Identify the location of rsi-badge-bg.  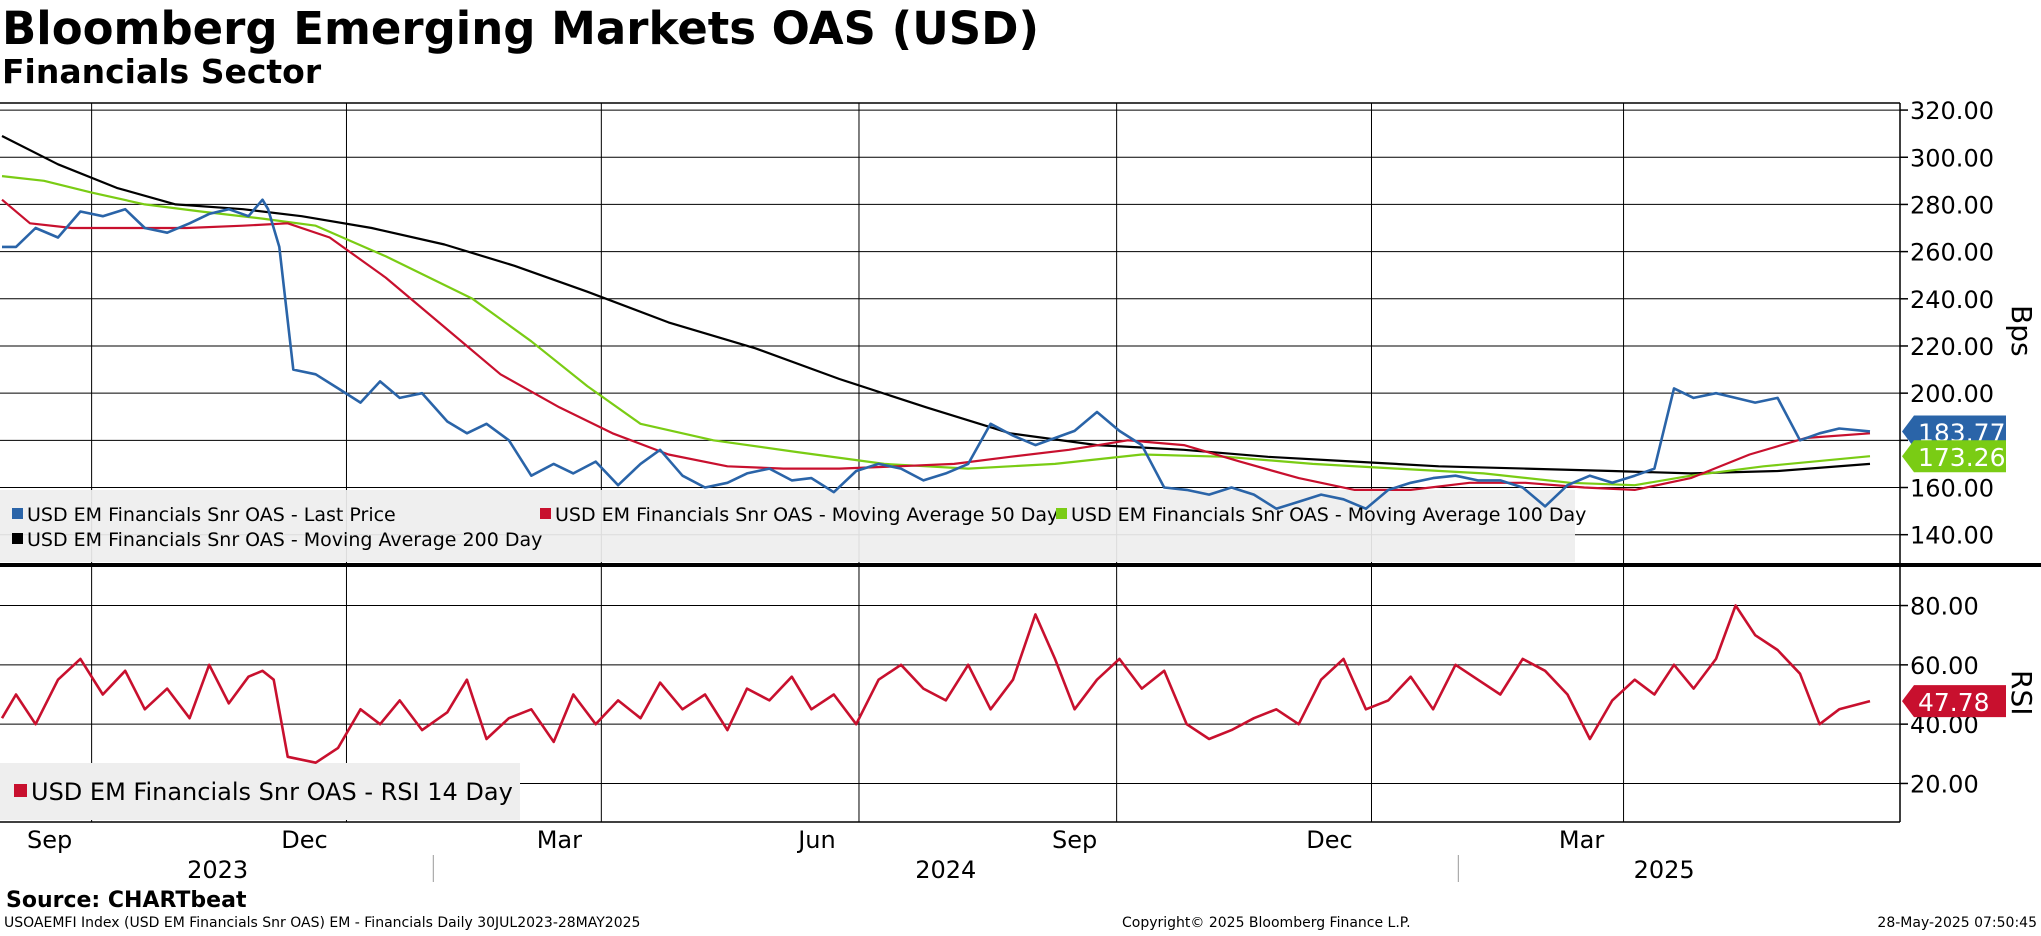
(1954, 701).